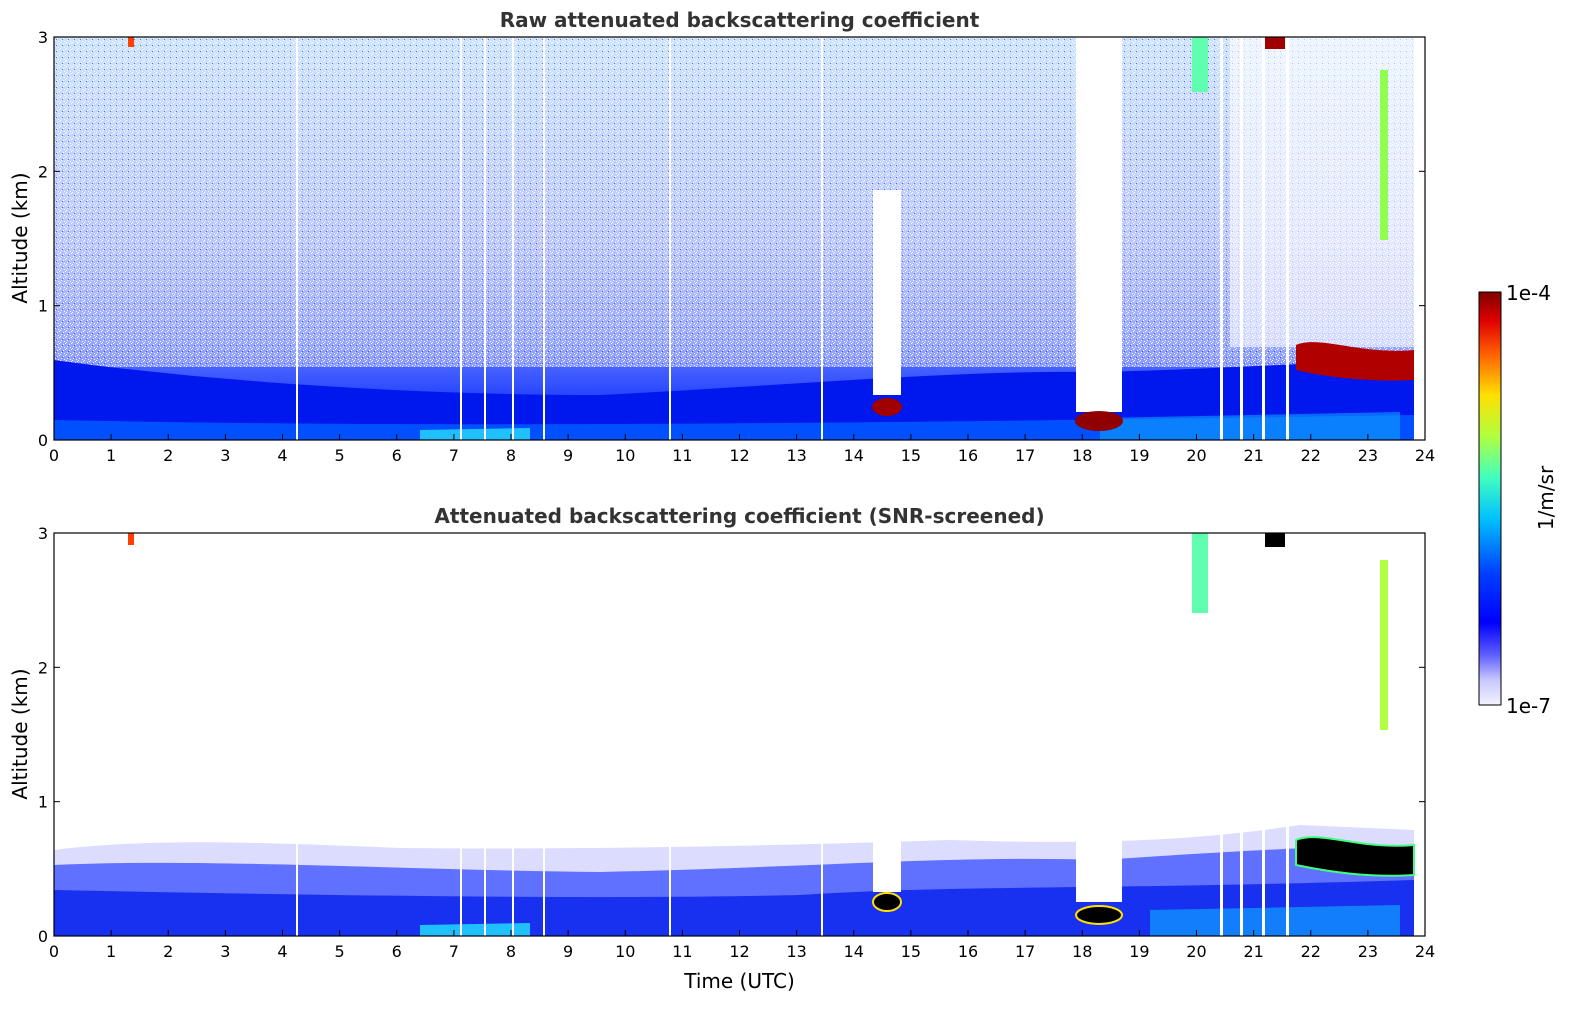 The width and height of the screenshot is (1595, 1020). What do you see at coordinates (20, 733) in the screenshot?
I see `y-axis-label-screened: Altitude (km)` at bounding box center [20, 733].